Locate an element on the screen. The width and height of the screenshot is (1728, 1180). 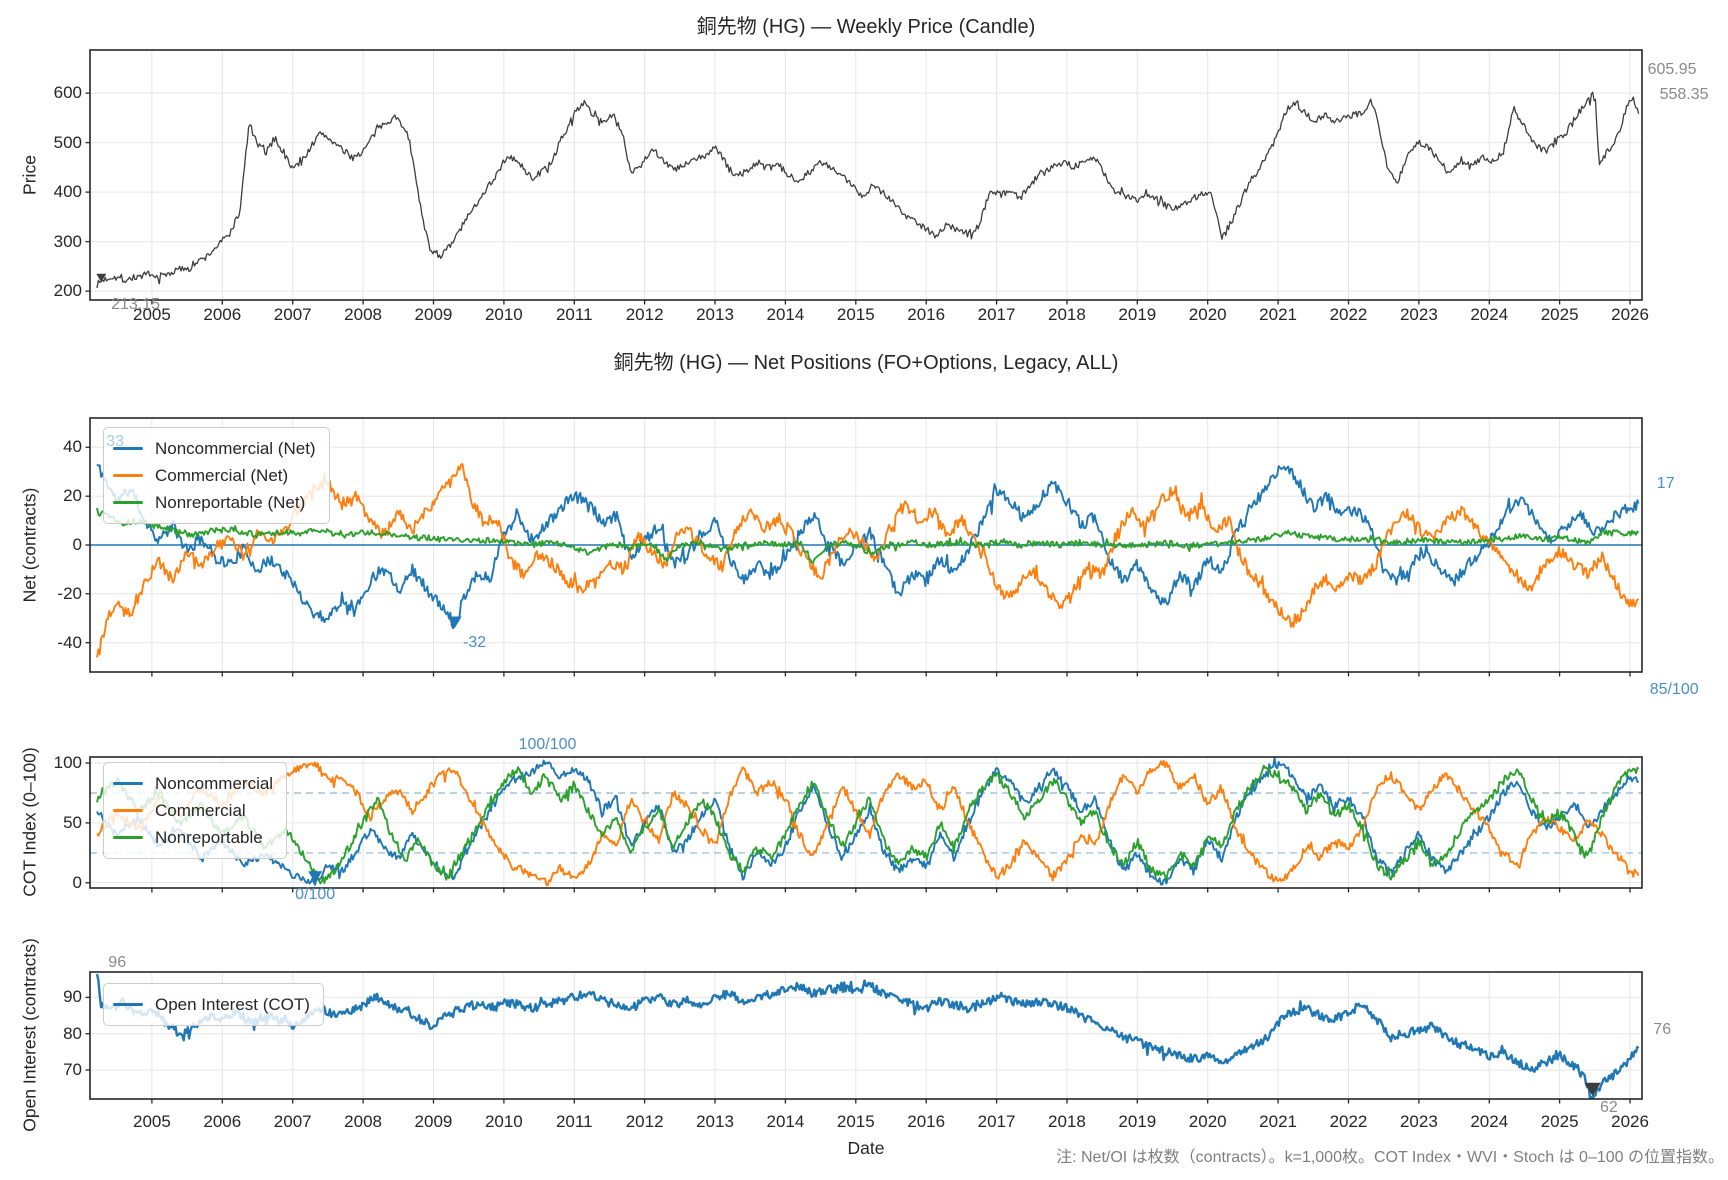
legend-panel-2: Noncommercial Commercial Nonreportable is located at coordinates (195, 810).